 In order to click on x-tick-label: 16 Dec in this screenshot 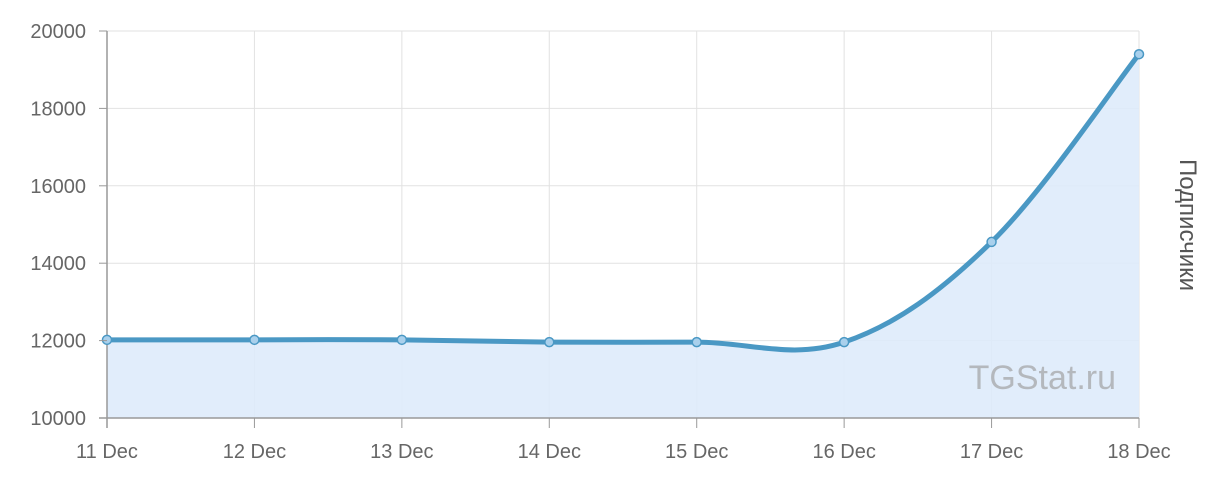, I will do `click(843, 452)`.